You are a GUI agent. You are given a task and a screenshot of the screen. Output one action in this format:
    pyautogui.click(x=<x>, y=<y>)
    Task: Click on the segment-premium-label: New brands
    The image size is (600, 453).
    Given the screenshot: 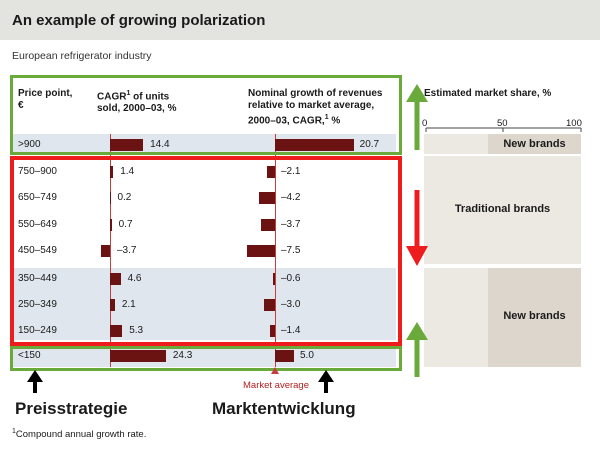 What is the action you would take?
    pyautogui.click(x=534, y=144)
    